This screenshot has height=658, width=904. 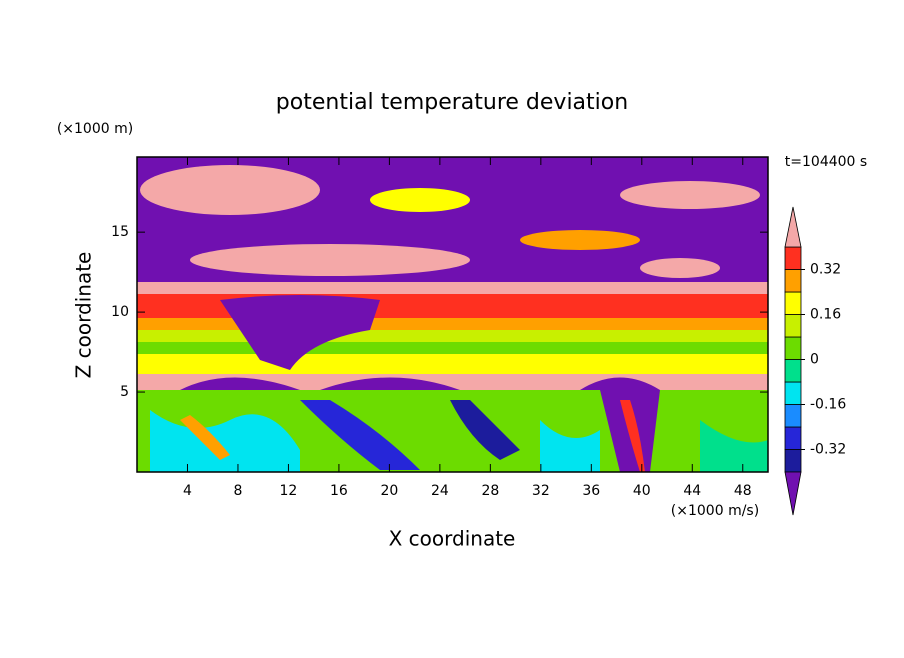 What do you see at coordinates (793, 493) in the screenshot?
I see `colorbar-under` at bounding box center [793, 493].